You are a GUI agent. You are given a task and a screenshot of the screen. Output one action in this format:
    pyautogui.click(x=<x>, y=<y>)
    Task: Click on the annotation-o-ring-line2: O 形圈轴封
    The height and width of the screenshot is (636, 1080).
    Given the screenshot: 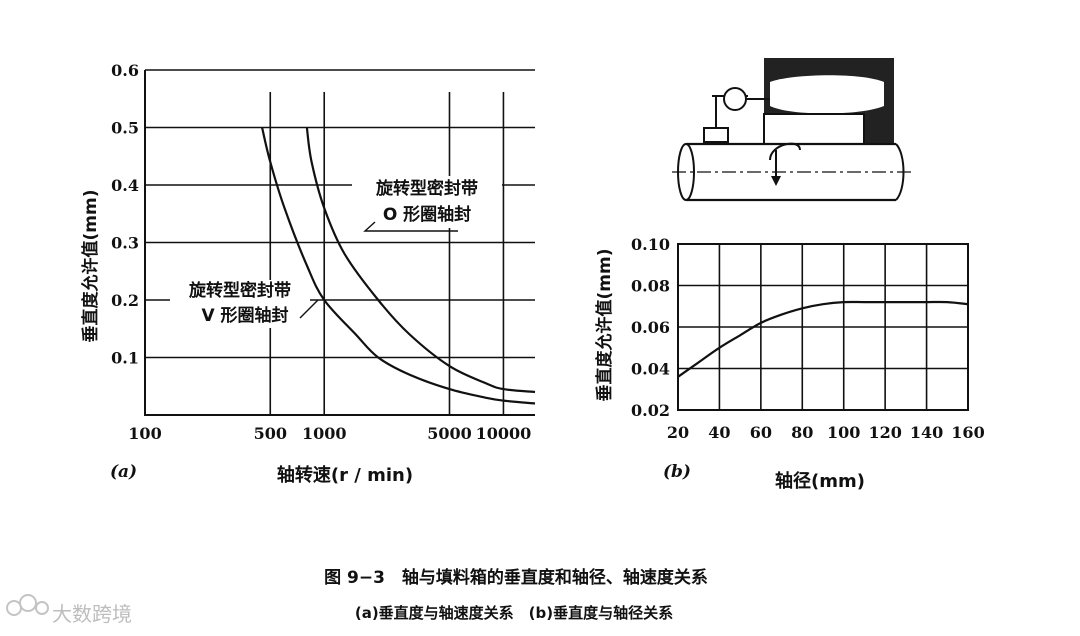 What is the action you would take?
    pyautogui.click(x=427, y=214)
    